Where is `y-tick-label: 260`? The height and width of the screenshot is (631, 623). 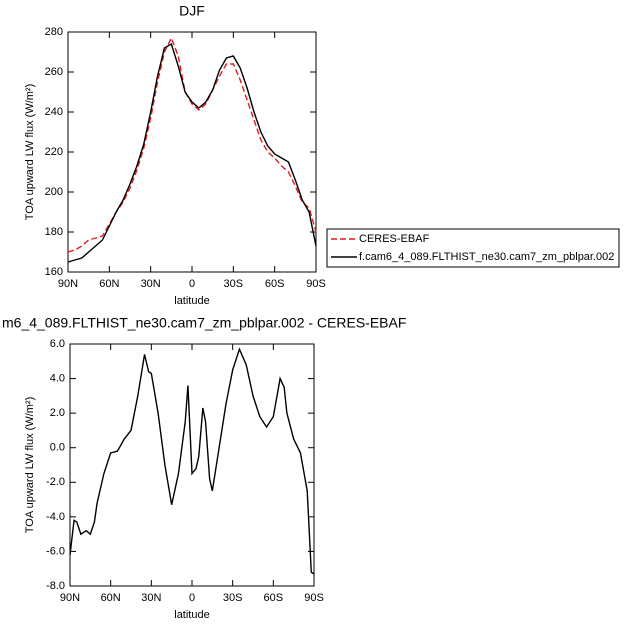
y-tick-label: 260 is located at coordinates (54, 72).